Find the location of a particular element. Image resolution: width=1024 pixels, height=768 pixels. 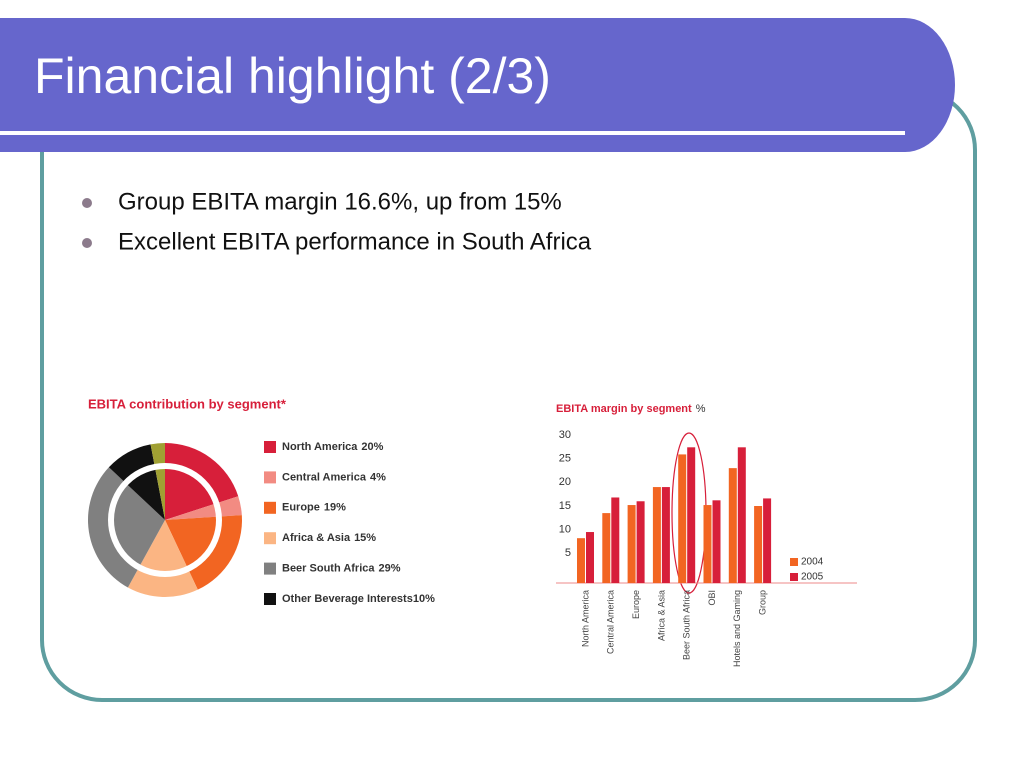

legend-label: Beer South Africa is located at coordinates (328, 569).